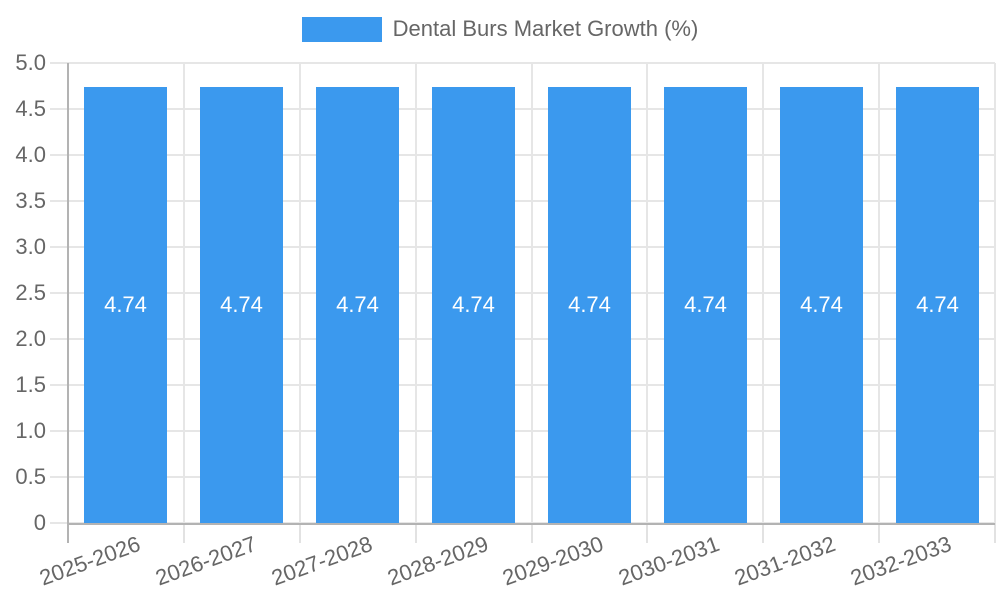 Image resolution: width=1000 pixels, height=600 pixels. What do you see at coordinates (901, 561) in the screenshot?
I see `x-tick-label: 2032-2033` at bounding box center [901, 561].